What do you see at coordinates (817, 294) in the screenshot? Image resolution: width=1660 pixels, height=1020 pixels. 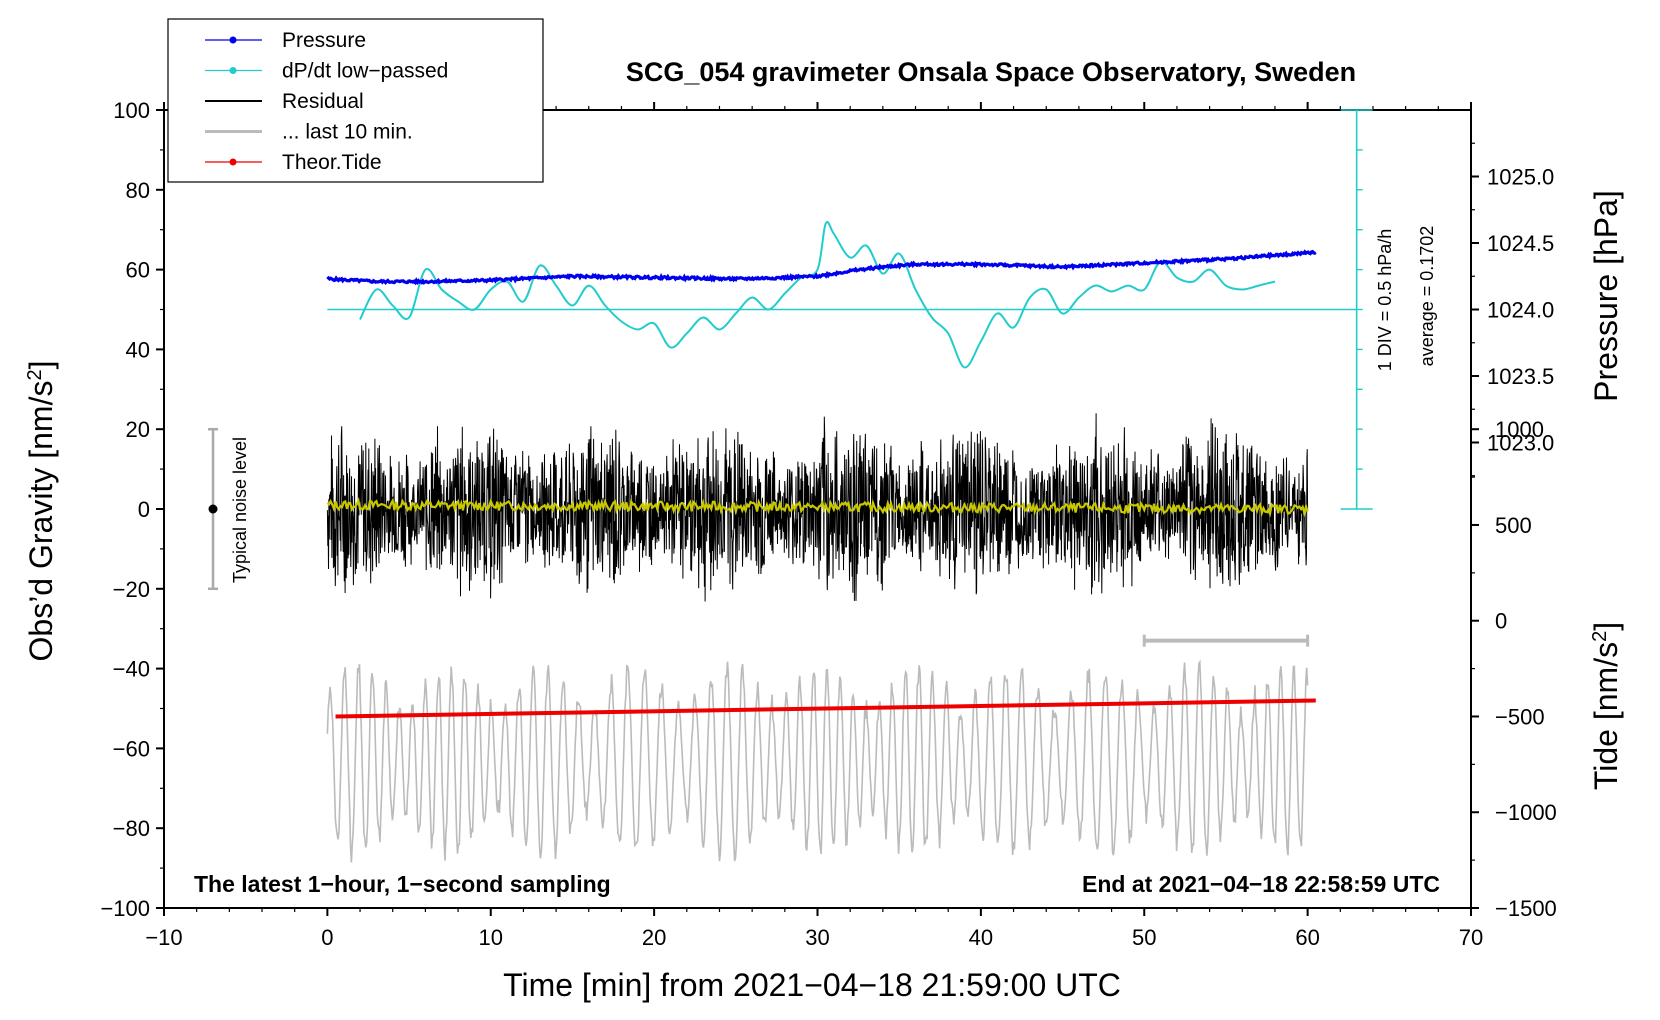 I see `dpdt-line` at bounding box center [817, 294].